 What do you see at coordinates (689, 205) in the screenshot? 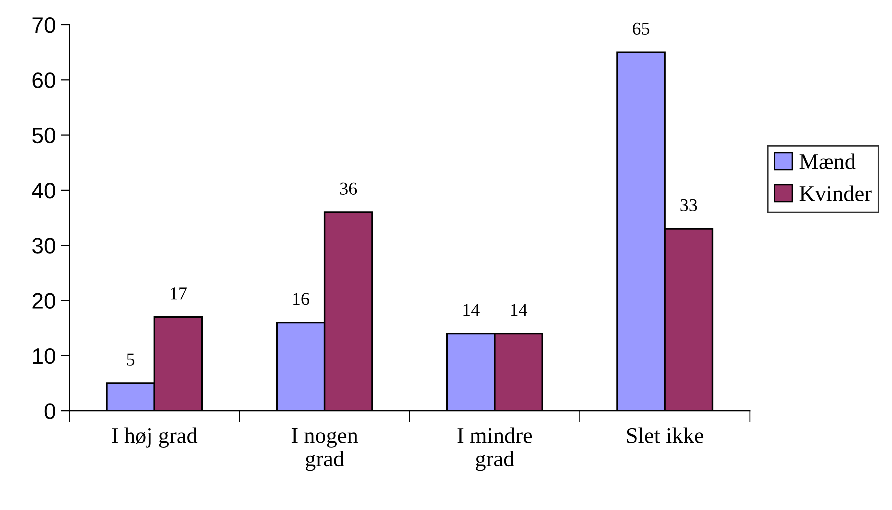
I see `data-label: 33` at bounding box center [689, 205].